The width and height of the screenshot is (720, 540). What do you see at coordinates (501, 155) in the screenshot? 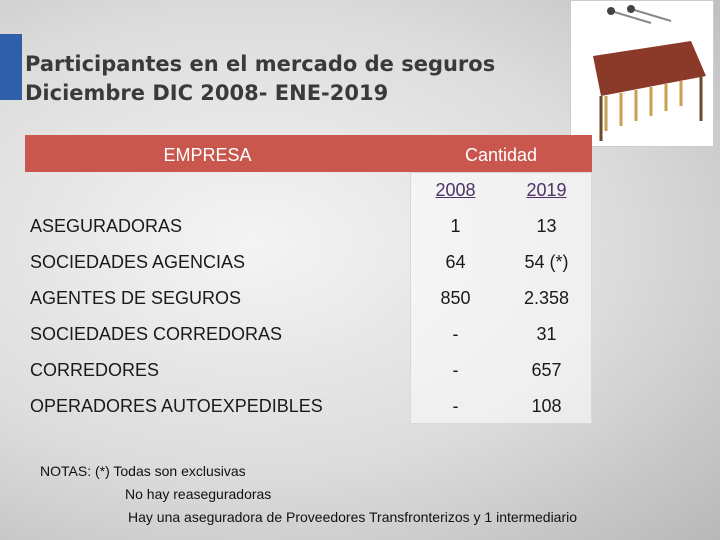
I see `header-cell: Cantidad` at bounding box center [501, 155].